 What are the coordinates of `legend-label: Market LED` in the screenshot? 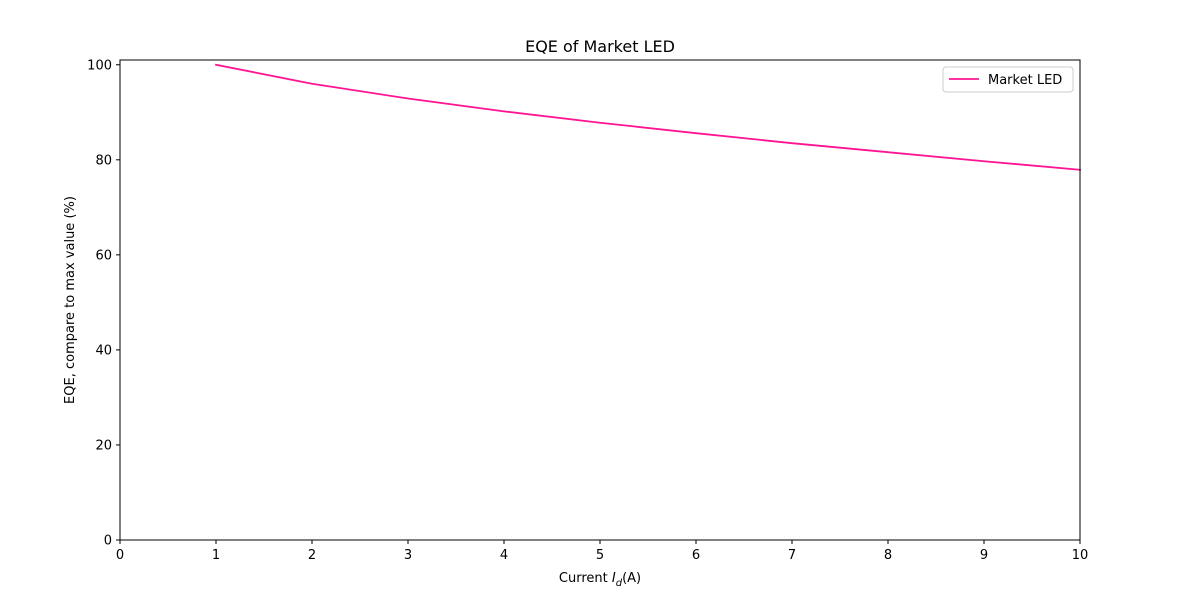 It's located at (1025, 80).